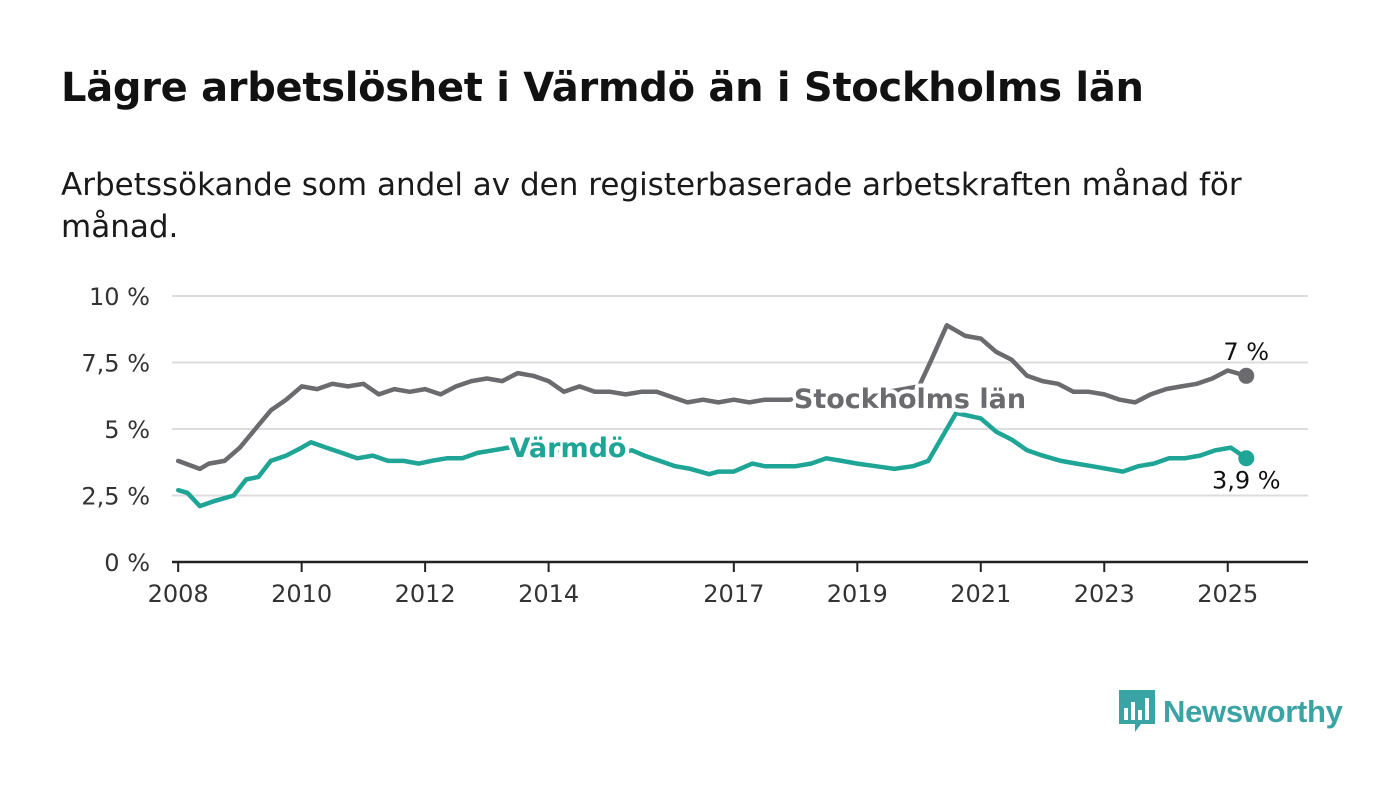  What do you see at coordinates (115, 497) in the screenshot?
I see `y-tick-label: 2,5 %` at bounding box center [115, 497].